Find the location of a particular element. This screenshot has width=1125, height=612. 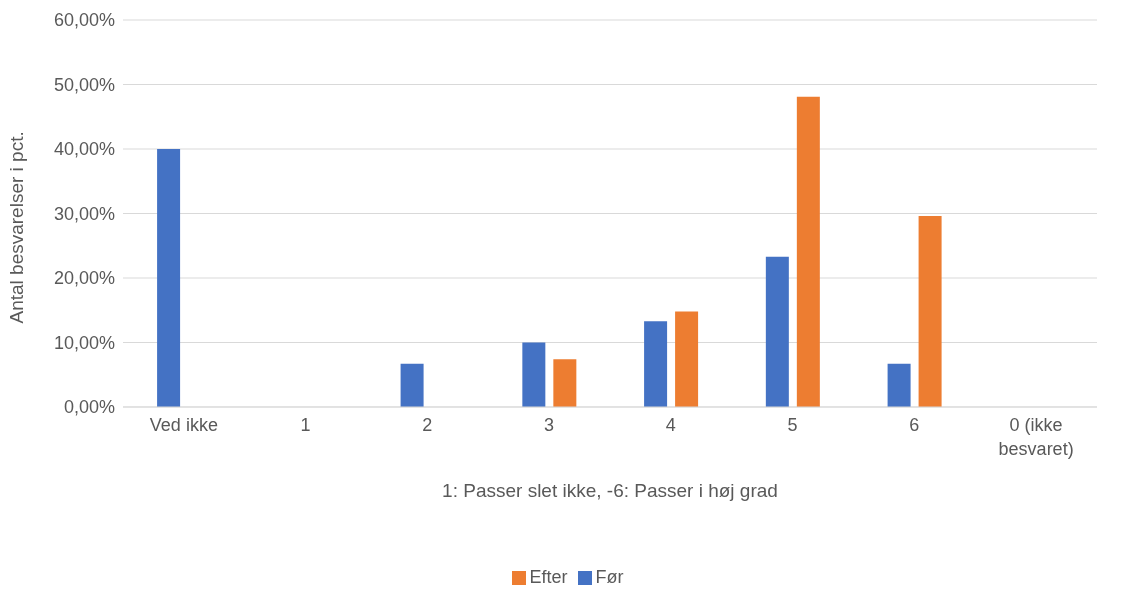

x-tick-label: 3 is located at coordinates (549, 425).